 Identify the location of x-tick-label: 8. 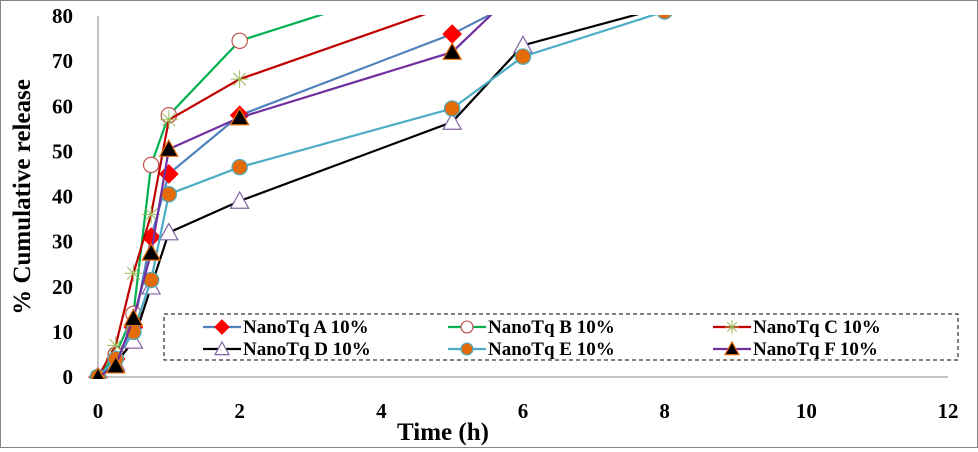
(664, 411).